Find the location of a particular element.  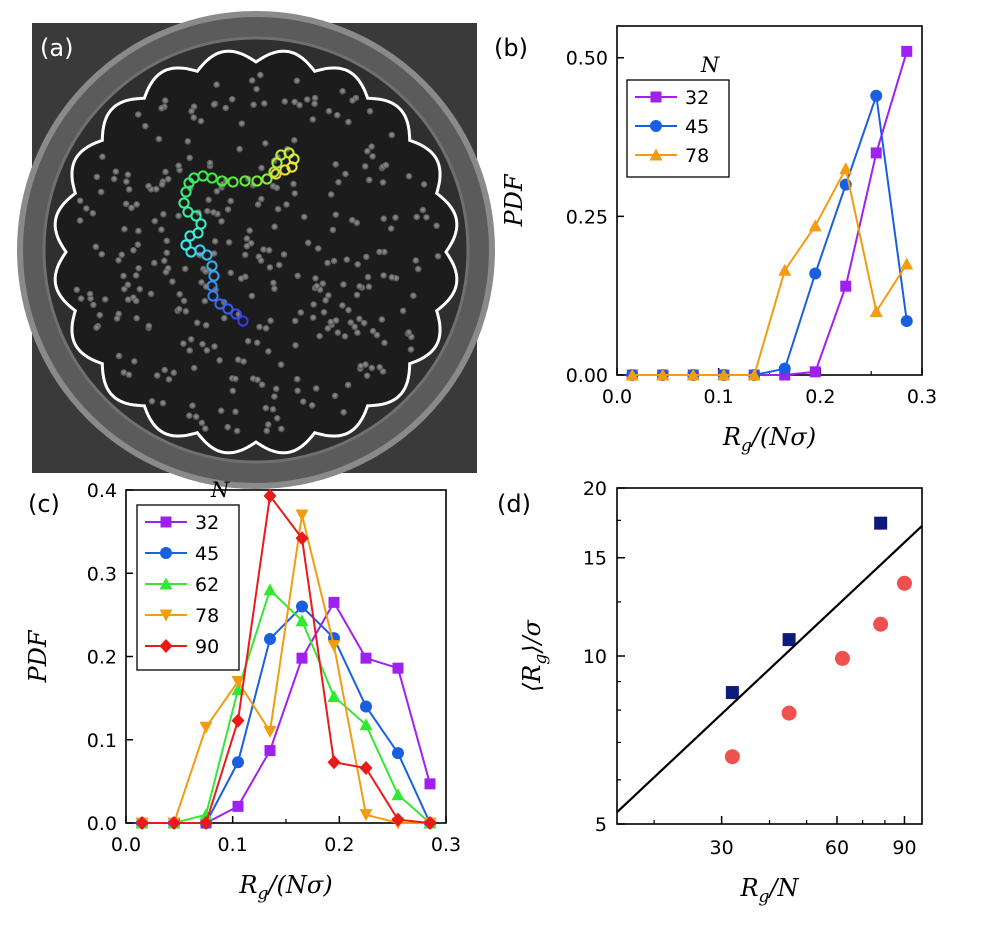

x-axis-title: Rg/(Nσ) is located at coordinates (769, 439).